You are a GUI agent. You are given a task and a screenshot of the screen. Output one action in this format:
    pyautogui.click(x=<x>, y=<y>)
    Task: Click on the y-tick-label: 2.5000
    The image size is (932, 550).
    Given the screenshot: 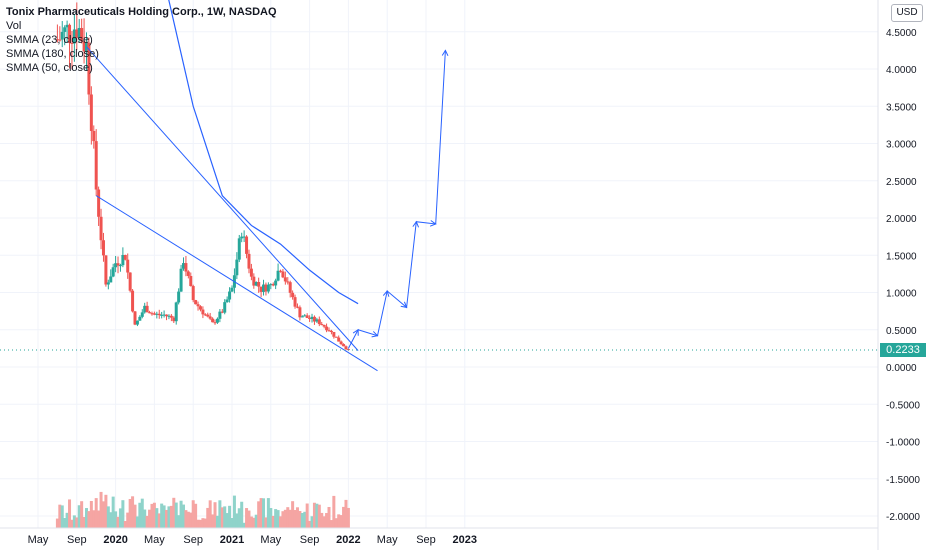 What is the action you would take?
    pyautogui.click(x=901, y=182)
    